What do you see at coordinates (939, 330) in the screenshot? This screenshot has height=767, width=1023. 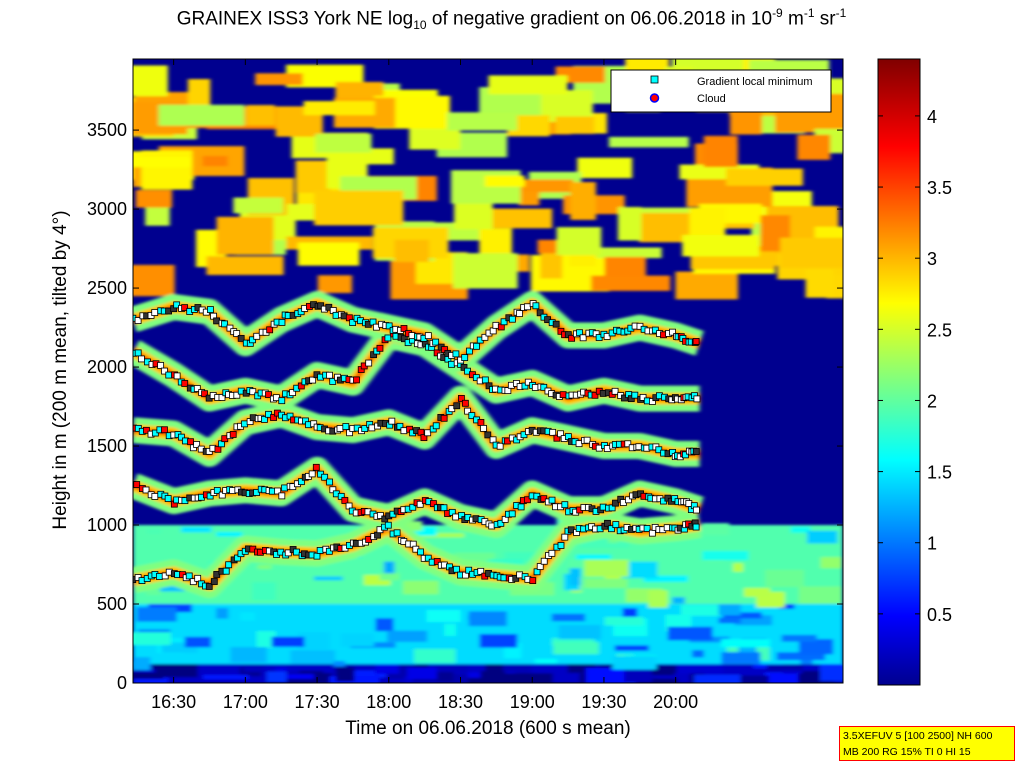 I see `colorbar-tick-label: 2.5` at bounding box center [939, 330].